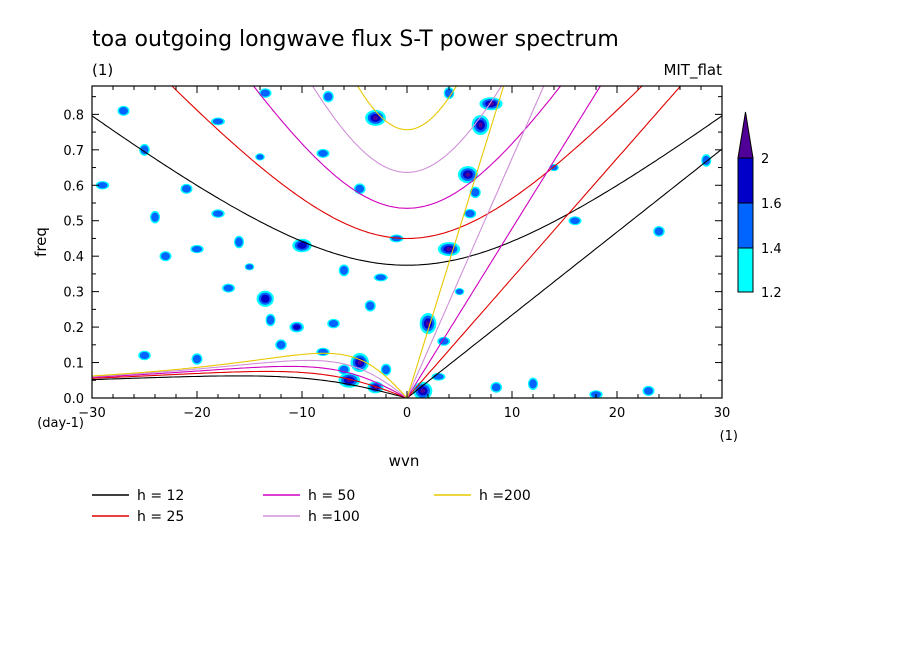  I want to click on chart-subtitle-right: MIT_flat, so click(692, 70).